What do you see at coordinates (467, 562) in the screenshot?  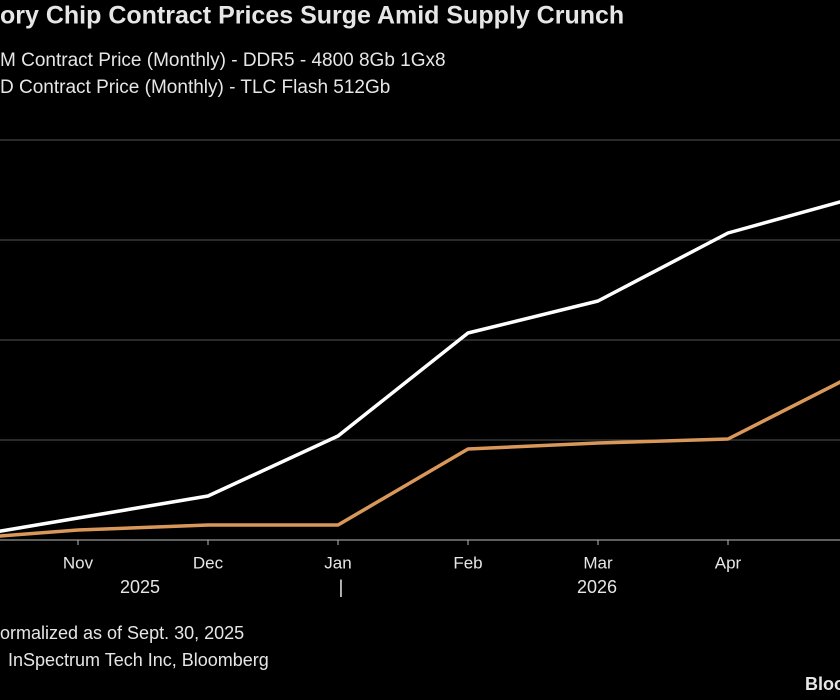 I see `x-tick-label: Feb` at bounding box center [467, 562].